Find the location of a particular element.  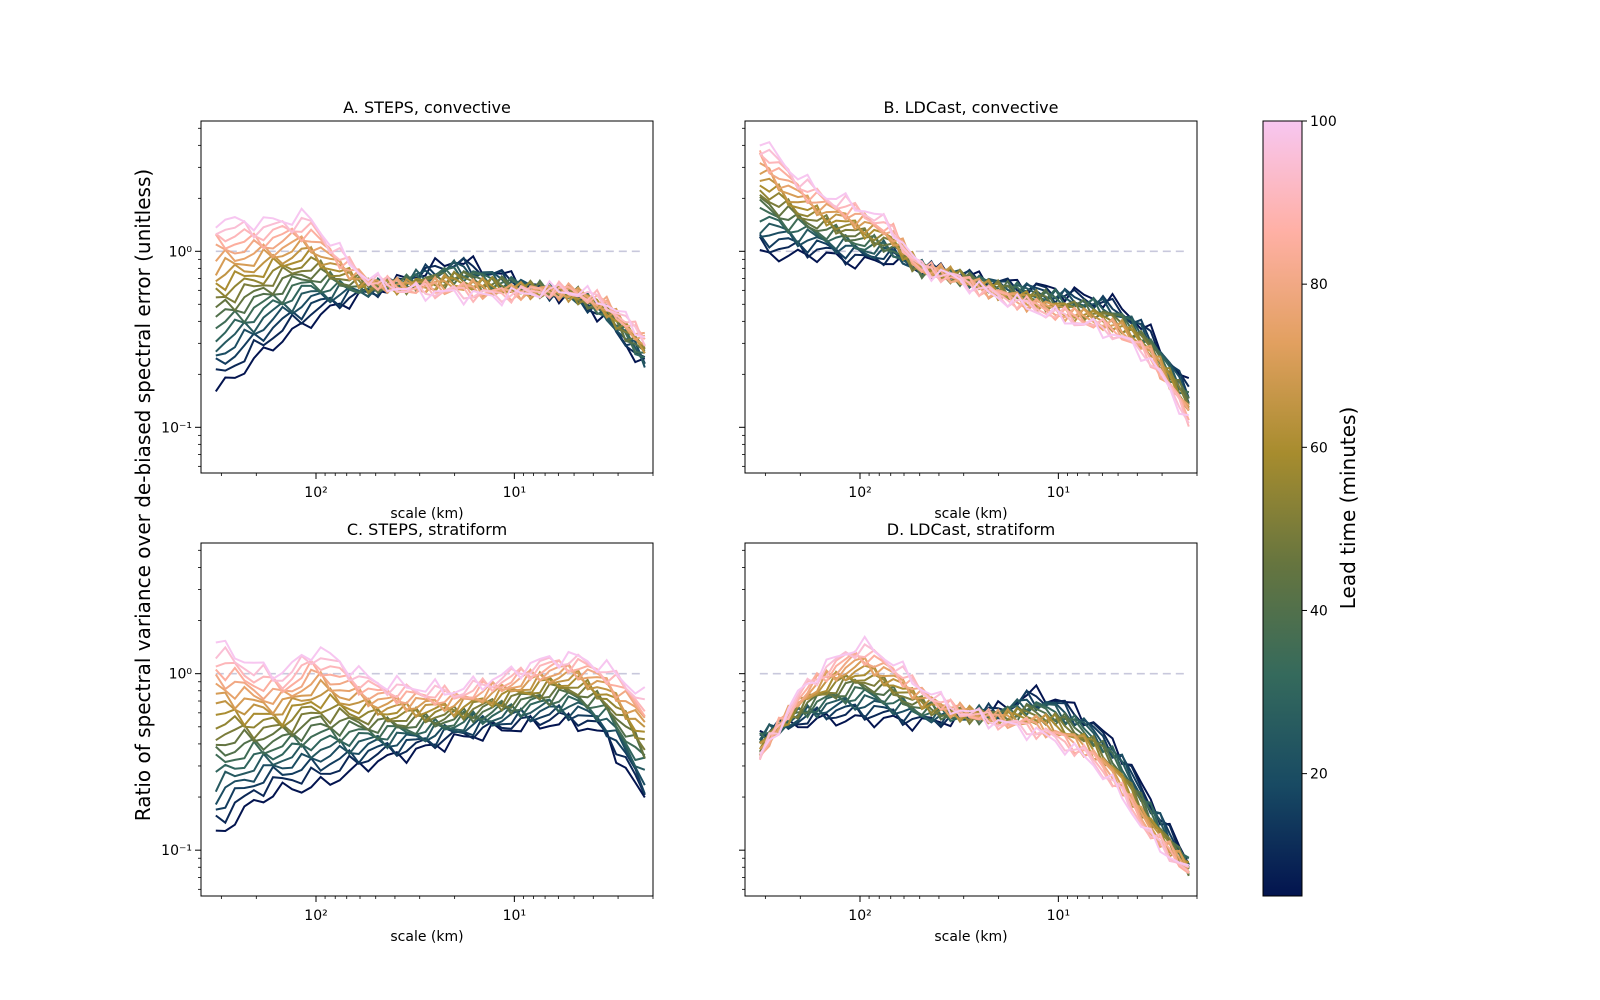

colorbar-tick-label: 100 is located at coordinates (1323, 122).